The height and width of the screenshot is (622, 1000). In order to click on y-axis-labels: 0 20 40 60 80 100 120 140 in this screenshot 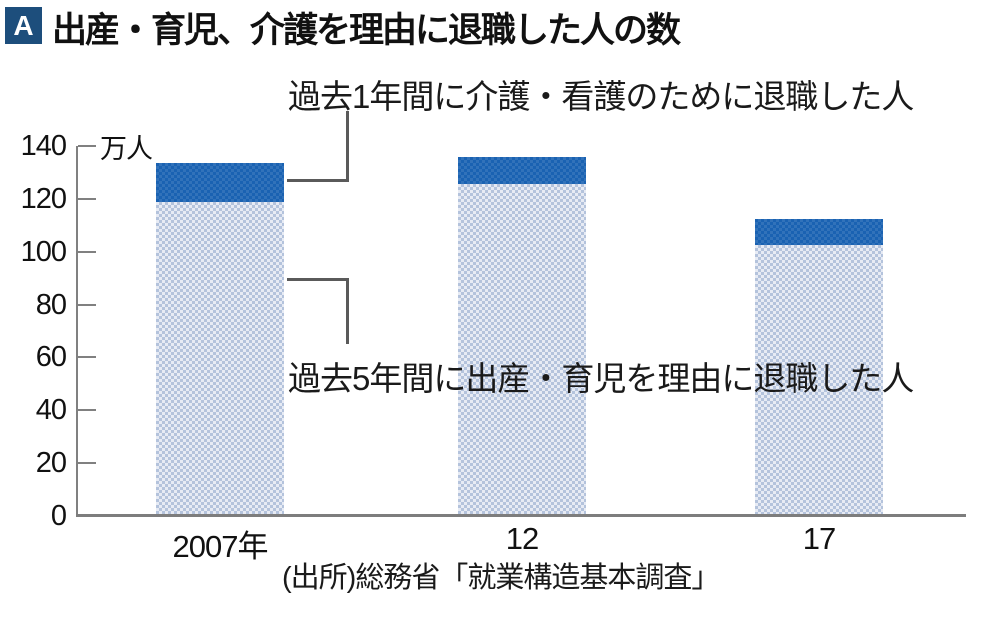, I will do `click(33, 331)`.